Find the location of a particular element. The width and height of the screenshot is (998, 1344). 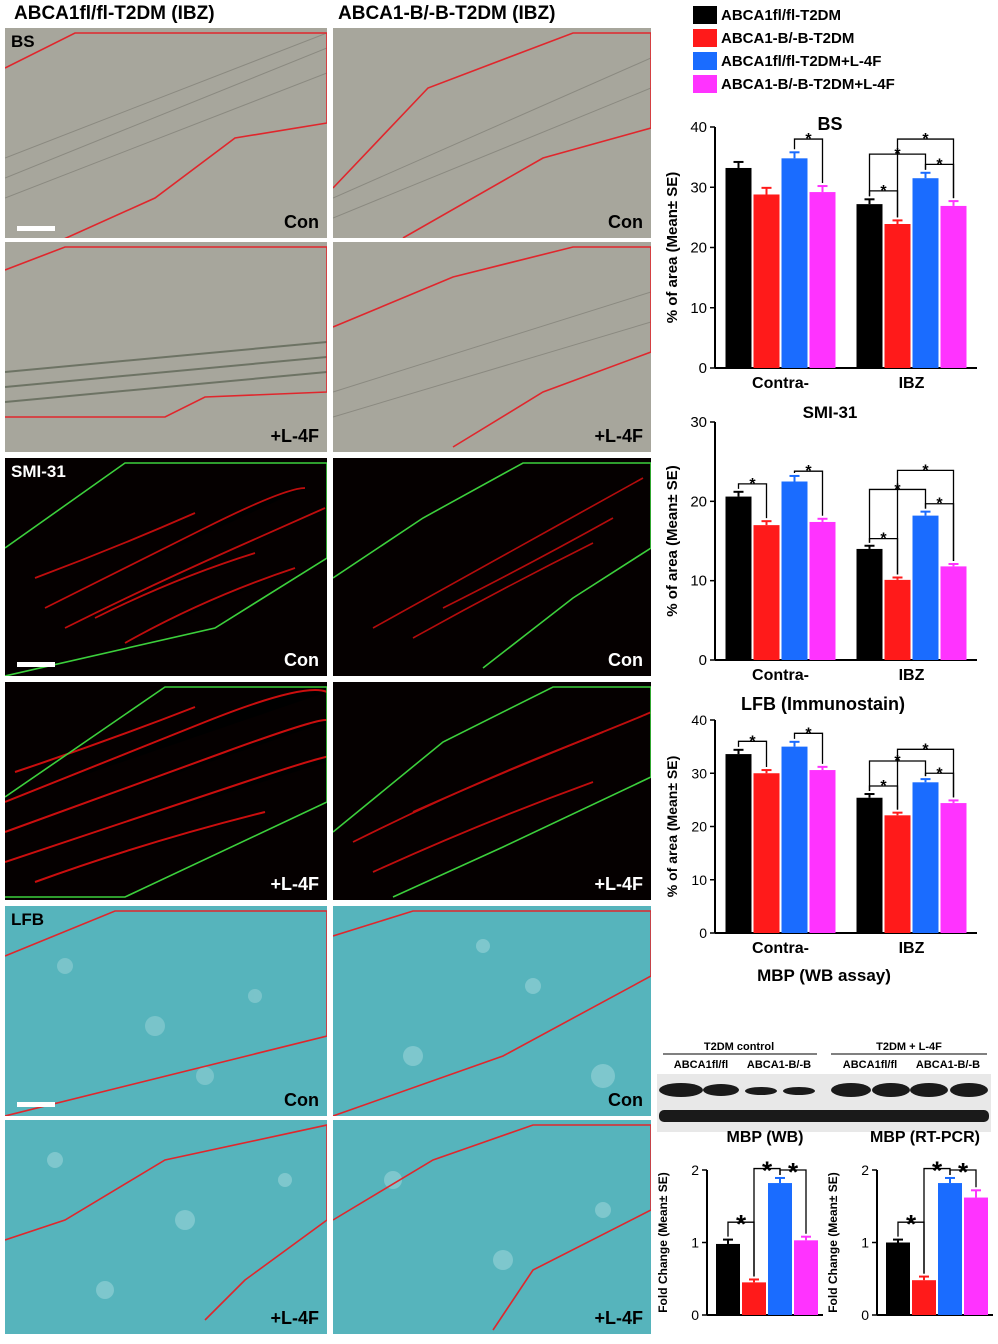

column-title-fl: ABCA1fl/fl-T2DM (IBZ) is located at coordinates (114, 13).